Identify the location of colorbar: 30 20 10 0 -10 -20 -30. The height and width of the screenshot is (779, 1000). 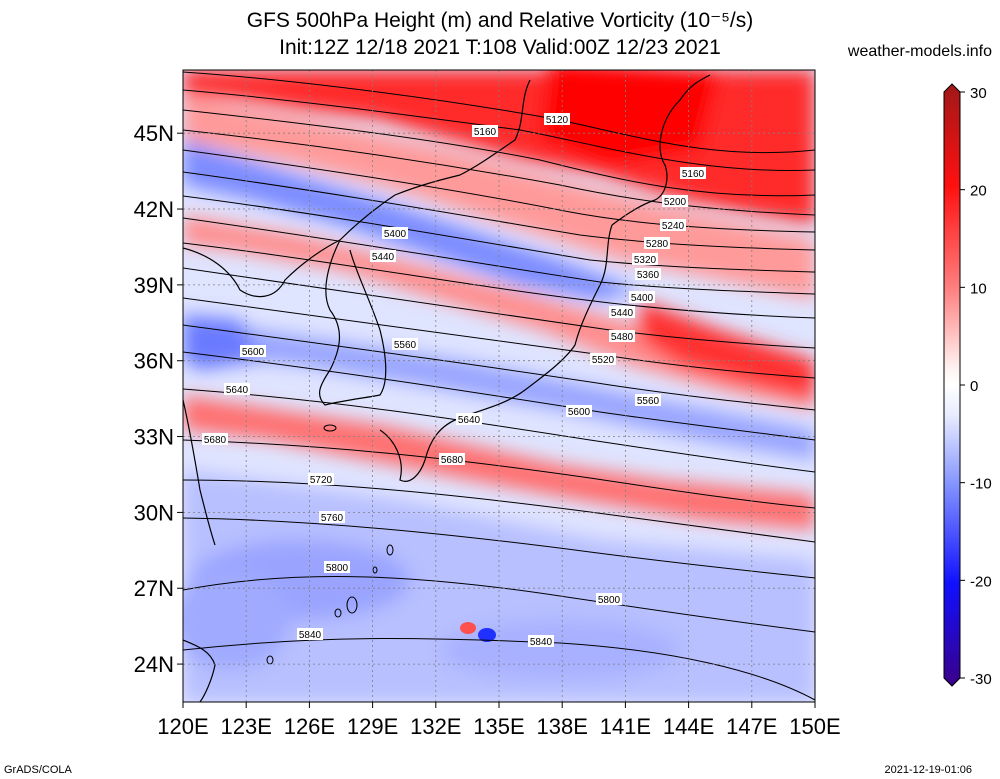
(967, 385).